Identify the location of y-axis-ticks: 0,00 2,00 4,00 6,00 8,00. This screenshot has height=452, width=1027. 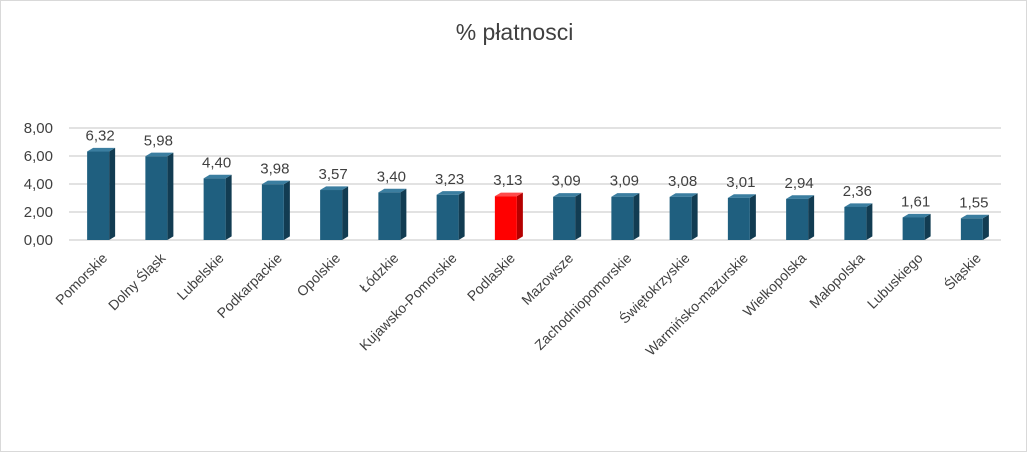
(38, 184).